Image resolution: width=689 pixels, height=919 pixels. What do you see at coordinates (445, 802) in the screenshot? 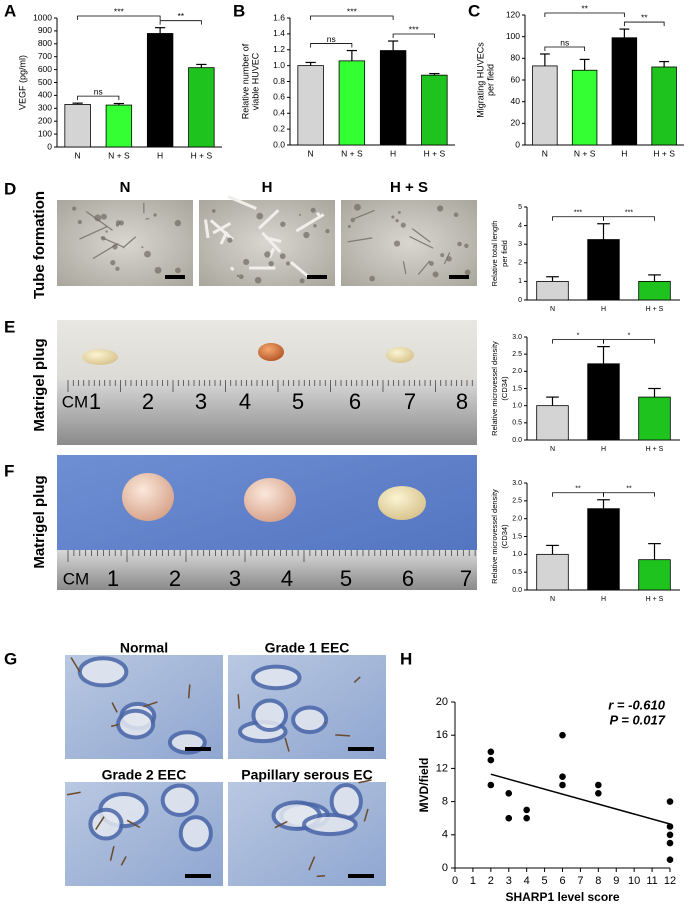
I see `y-tick-label: 8` at bounding box center [445, 802].